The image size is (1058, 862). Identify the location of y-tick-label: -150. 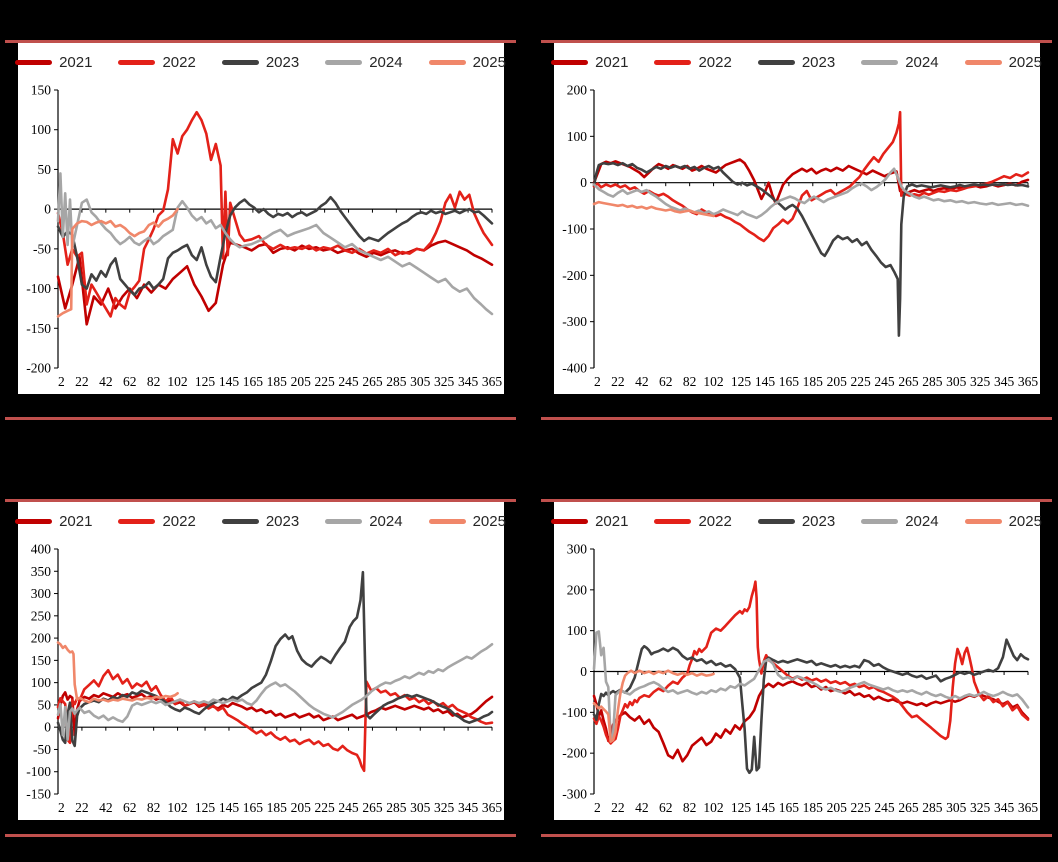
(38, 794).